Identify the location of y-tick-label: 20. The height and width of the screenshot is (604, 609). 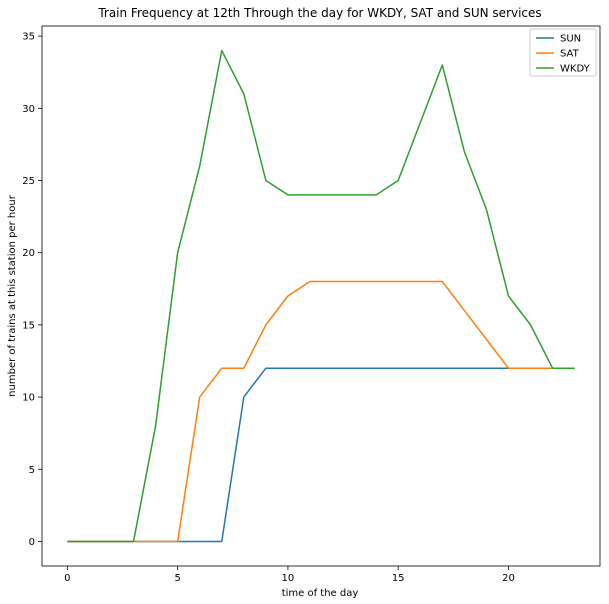
(28, 253).